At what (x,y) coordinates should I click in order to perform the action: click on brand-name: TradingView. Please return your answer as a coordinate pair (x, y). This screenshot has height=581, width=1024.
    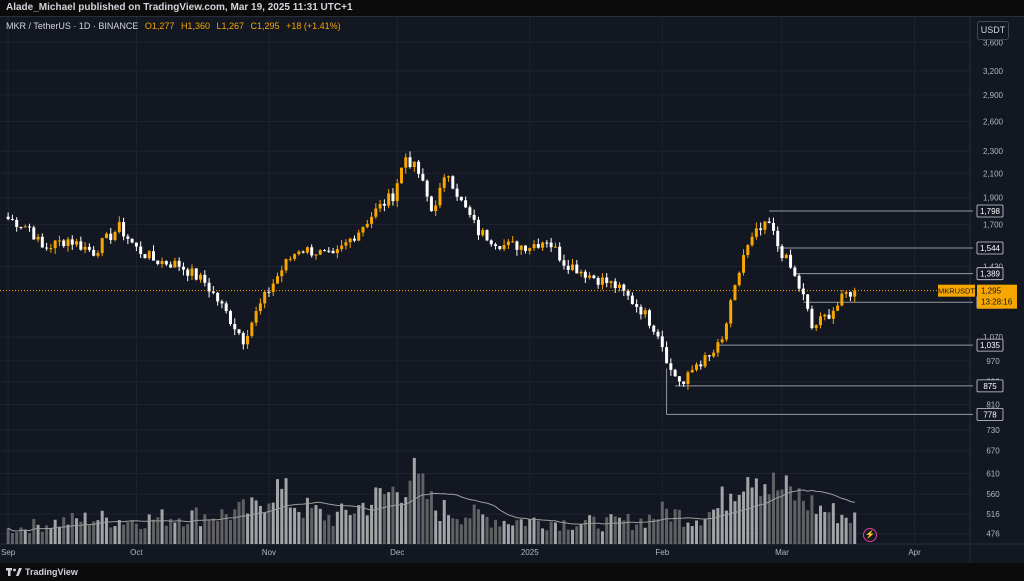
    Looking at the image, I should click on (51, 572).